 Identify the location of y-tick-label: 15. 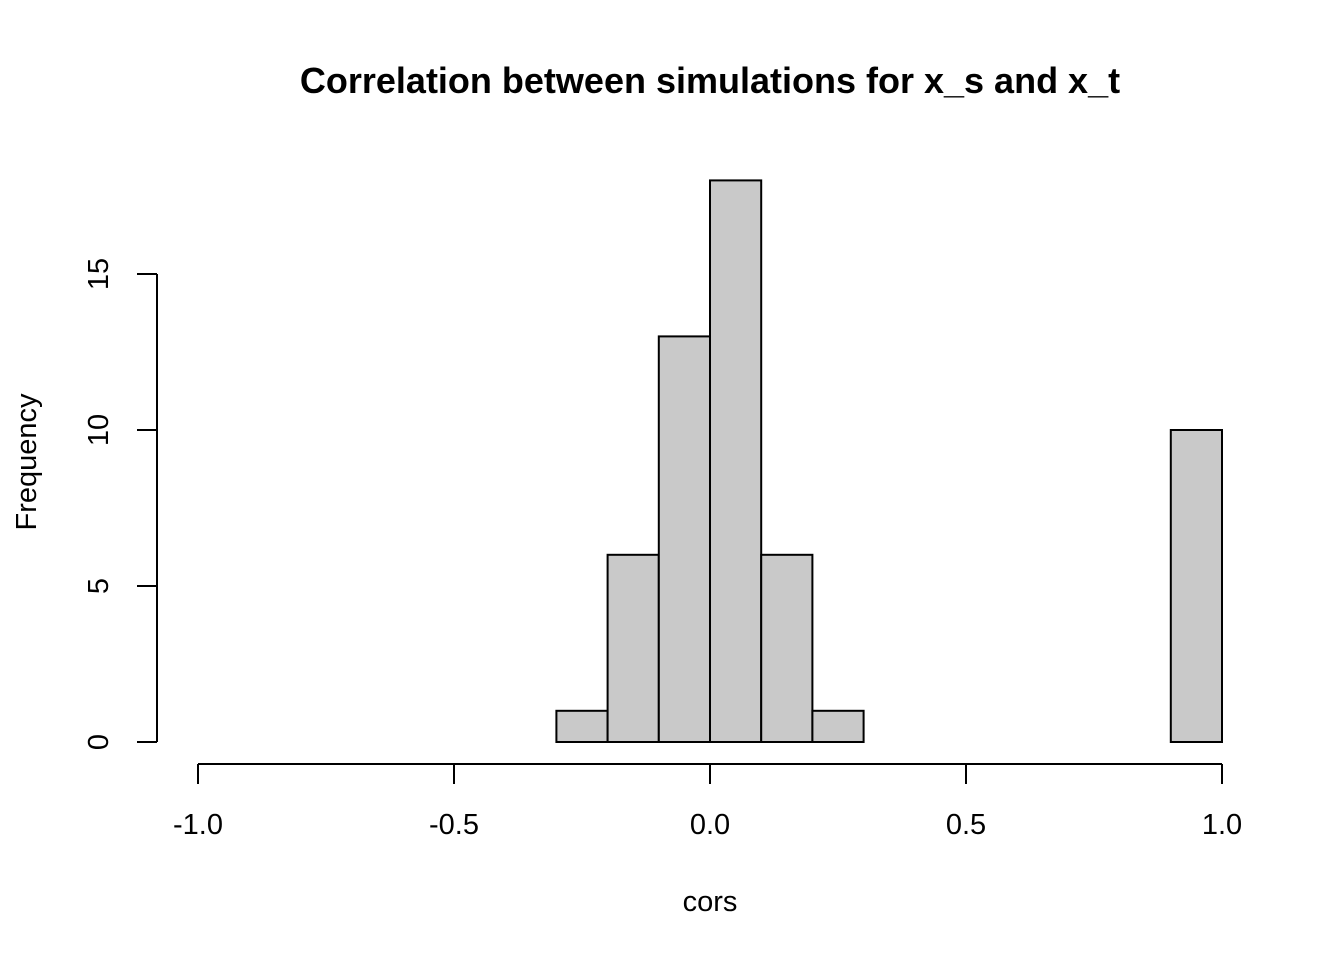
(99, 274).